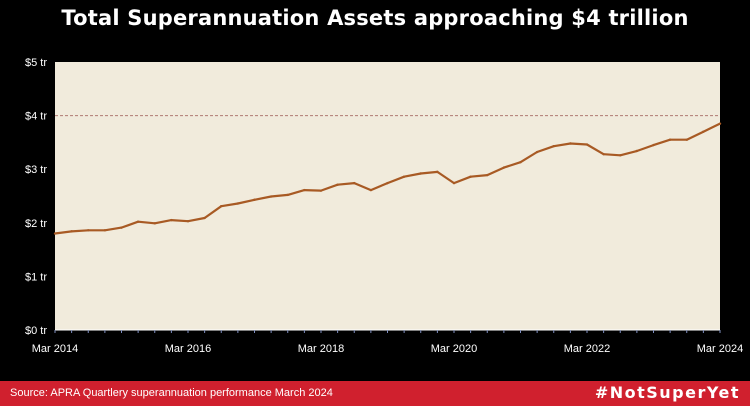  What do you see at coordinates (188, 349) in the screenshot?
I see `x-tick-label: Mar 2016` at bounding box center [188, 349].